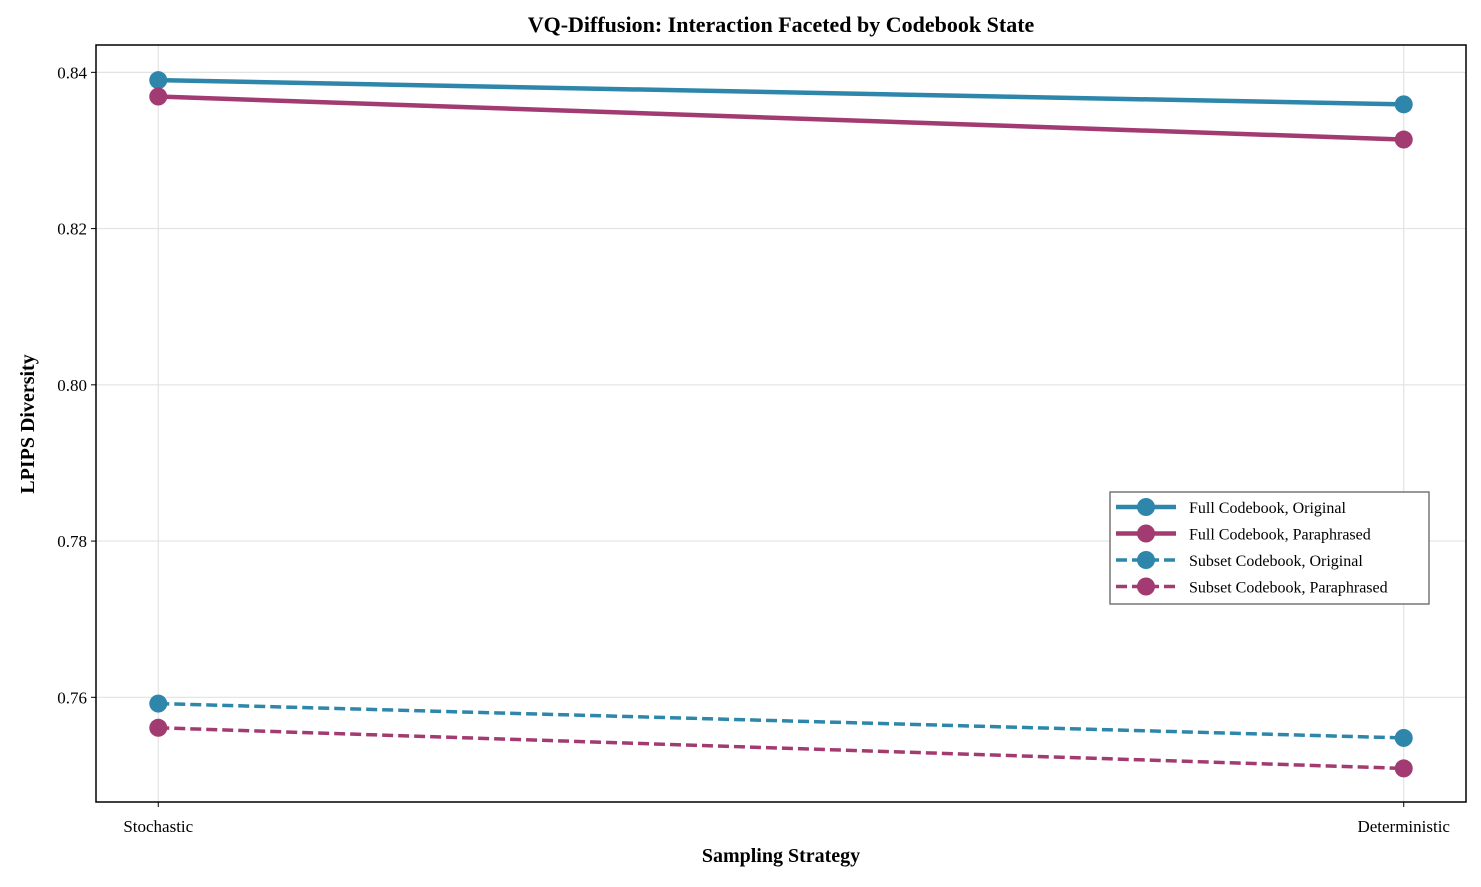 The width and height of the screenshot is (1481, 887). Describe the element at coordinates (1403, 826) in the screenshot. I see `x-tick-label: Deterministic` at that location.